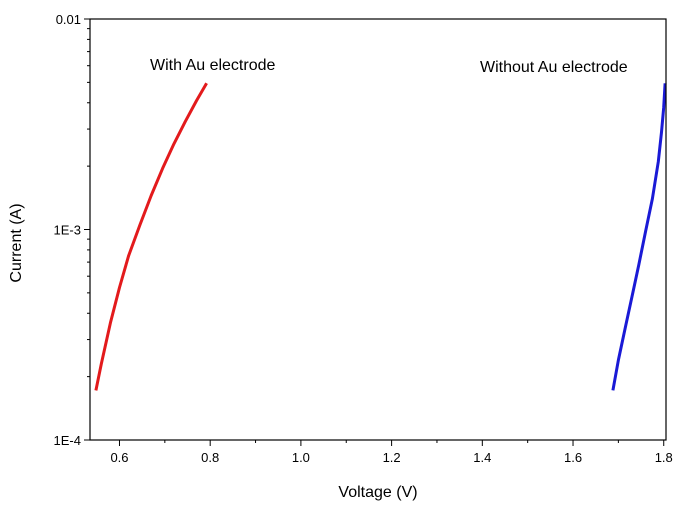  Describe the element at coordinates (664, 457) in the screenshot. I see `x-tick-label: 1.8` at that location.